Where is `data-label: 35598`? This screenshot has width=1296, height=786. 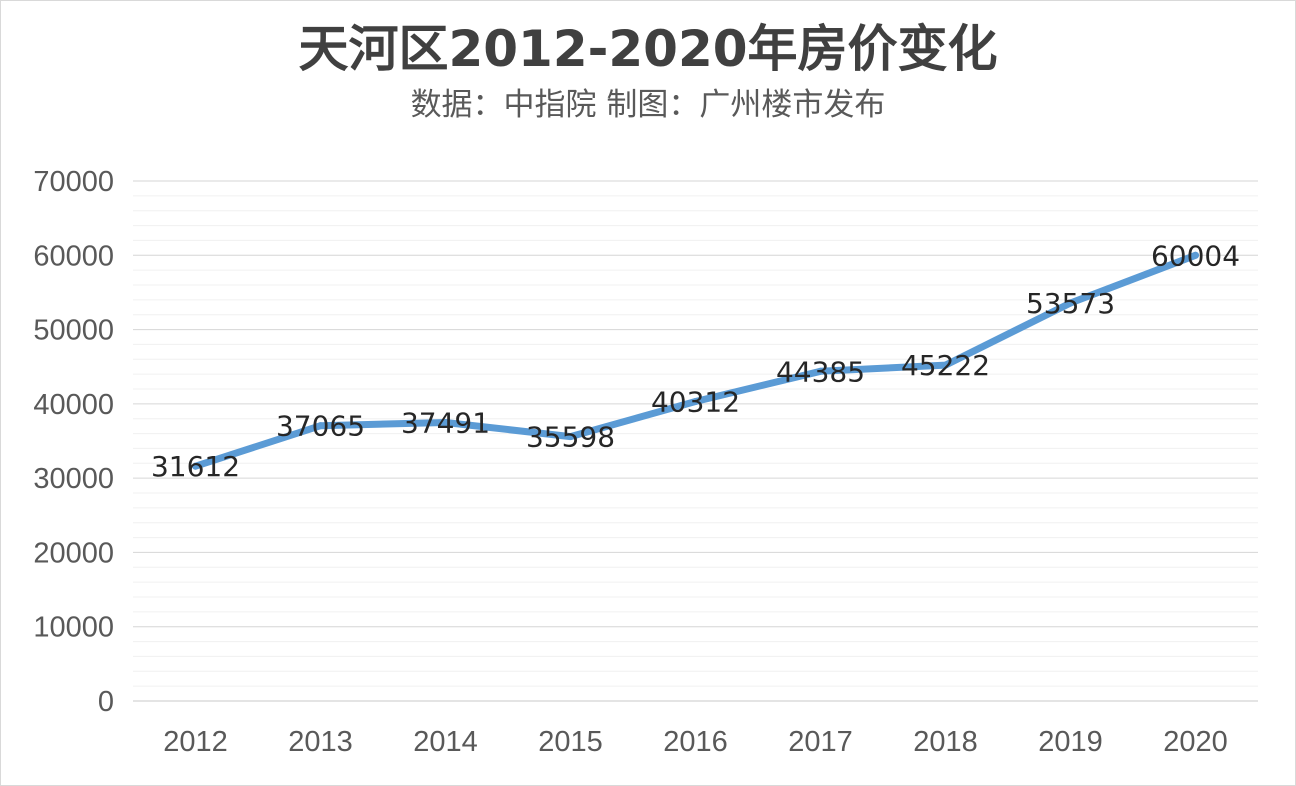
data-label: 35598 is located at coordinates (570, 437).